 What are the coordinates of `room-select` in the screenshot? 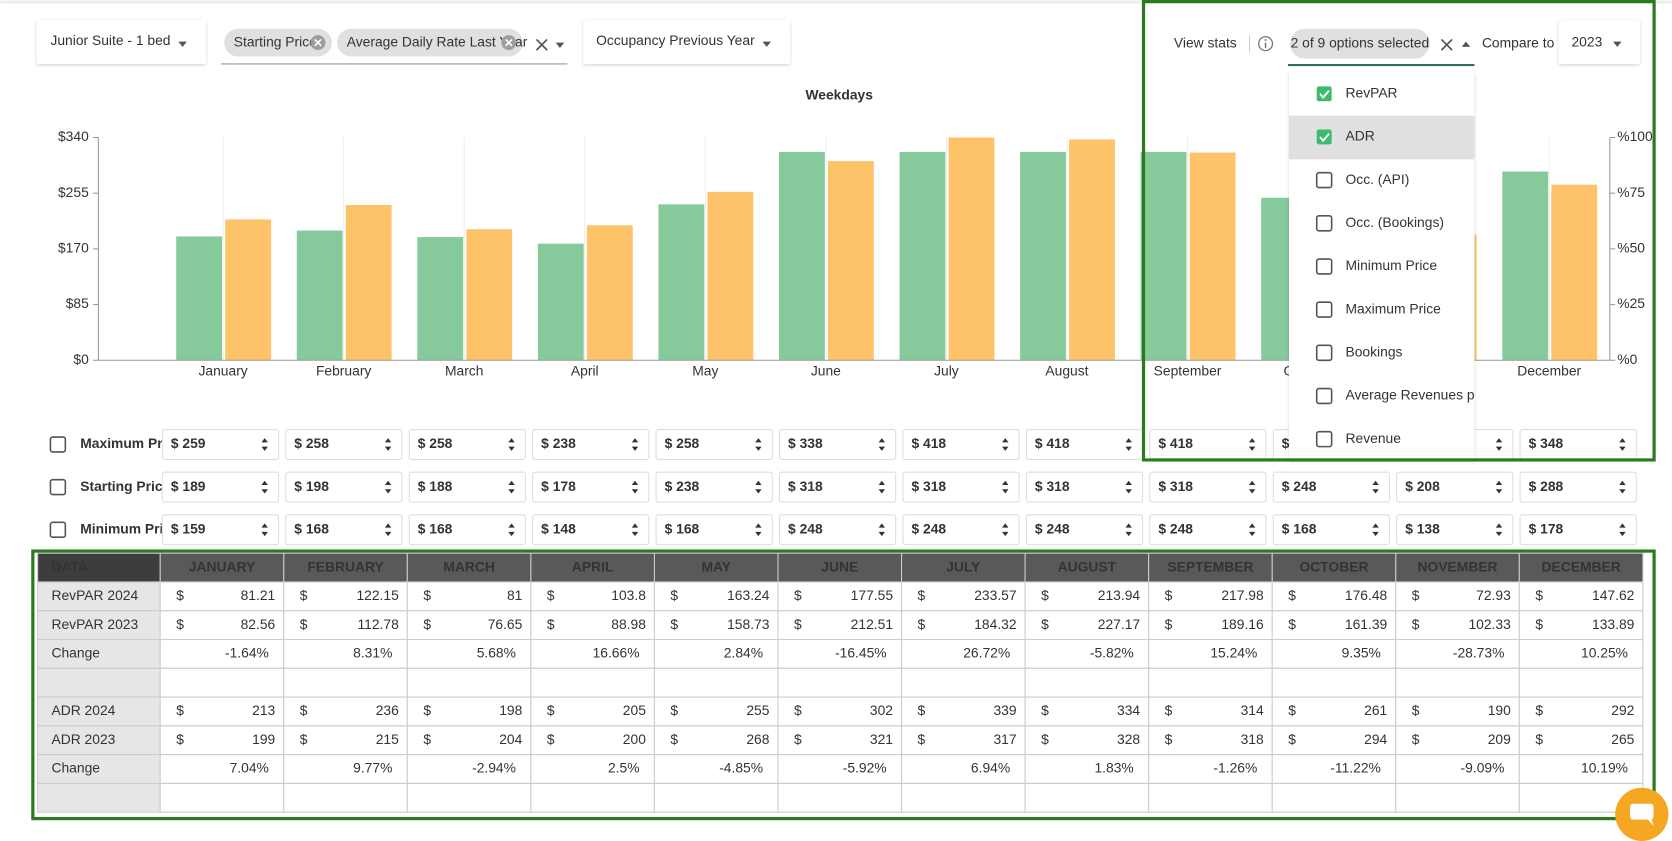 It's located at (121, 42).